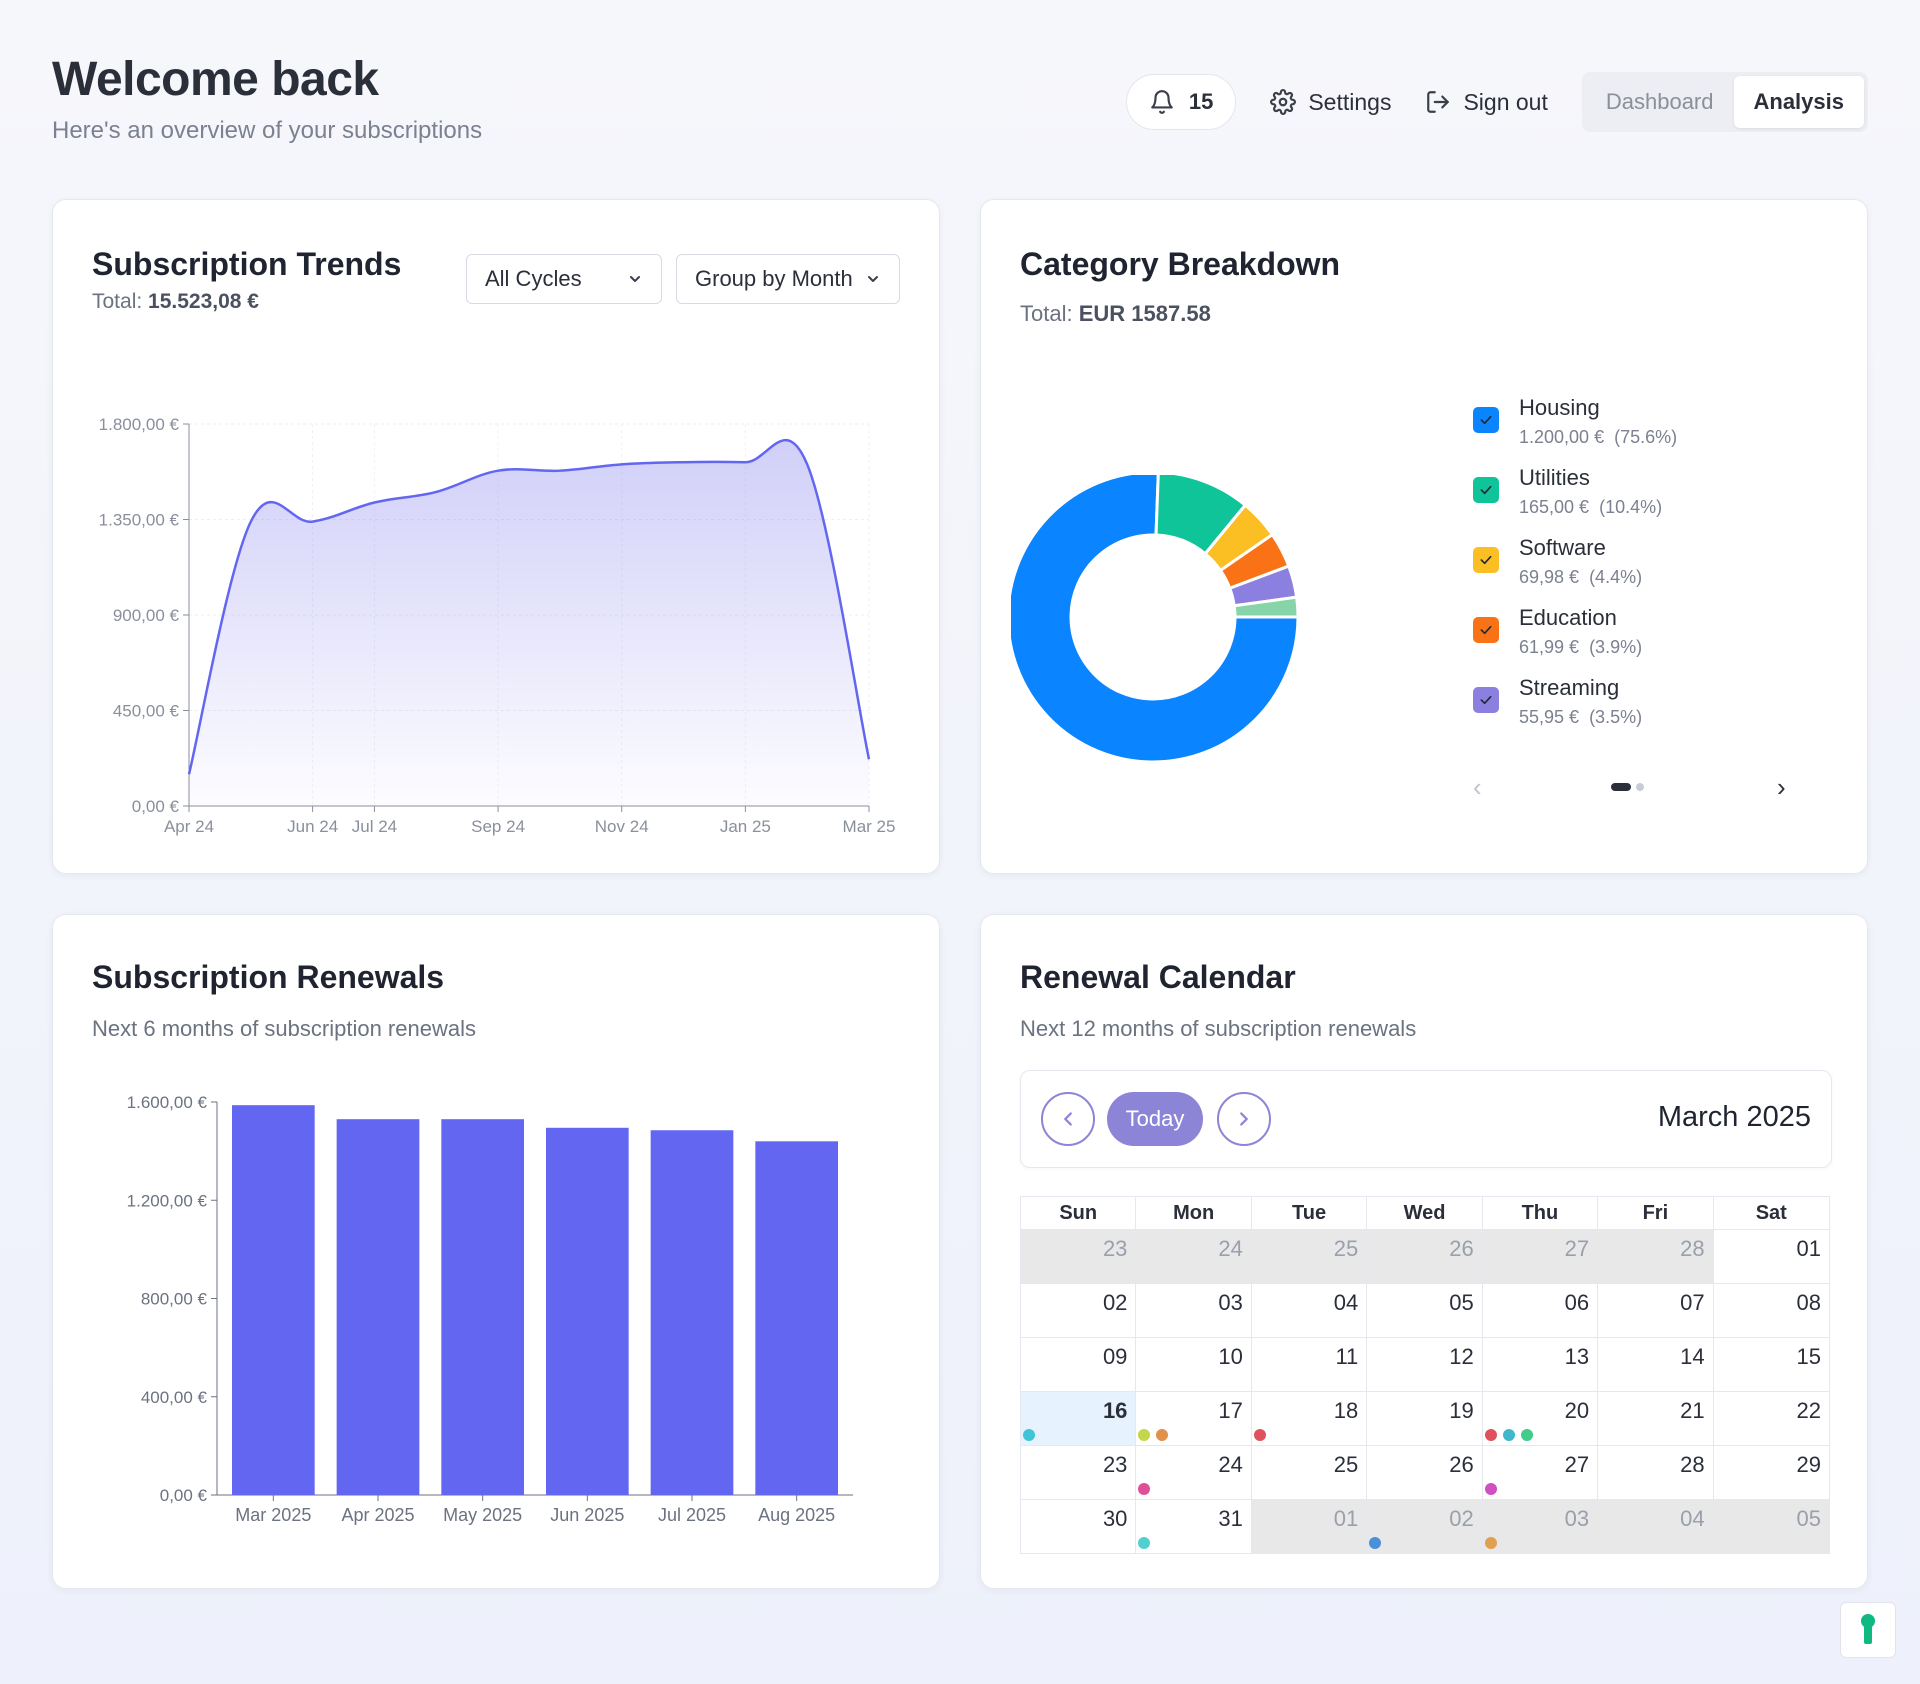  I want to click on prev-month-button, so click(1068, 1119).